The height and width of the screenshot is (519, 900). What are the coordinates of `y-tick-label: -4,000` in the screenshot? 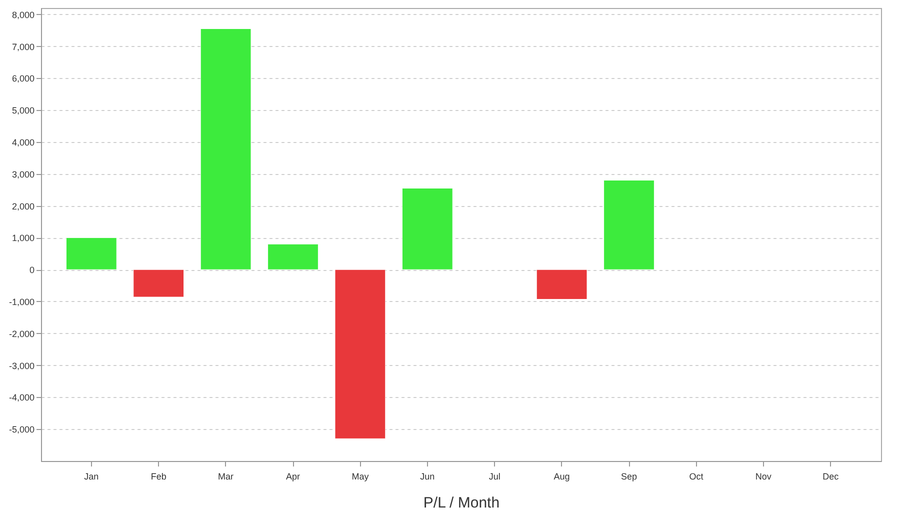 It's located at (21, 397).